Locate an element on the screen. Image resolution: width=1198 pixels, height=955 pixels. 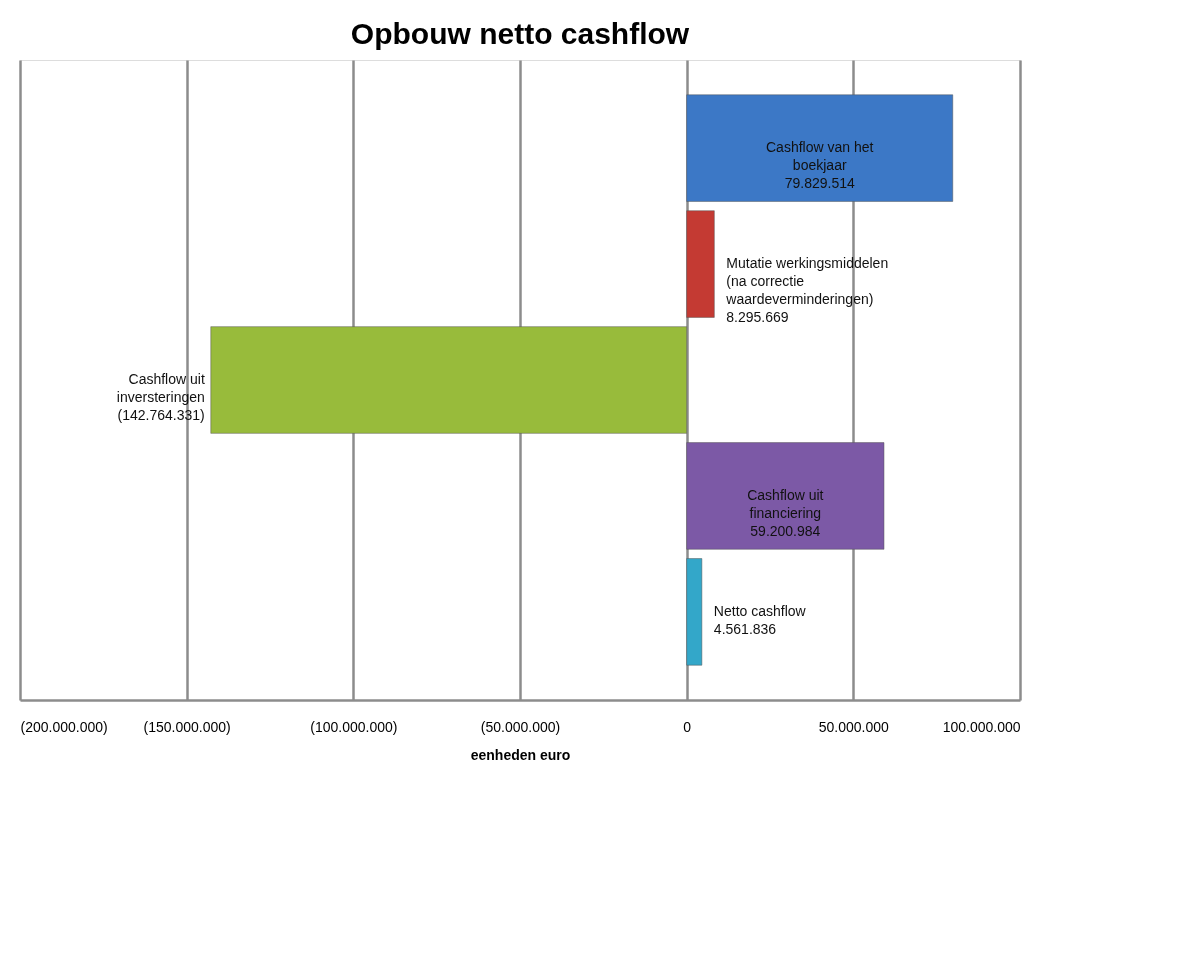
data-label: 79.829.514 is located at coordinates (819, 183).